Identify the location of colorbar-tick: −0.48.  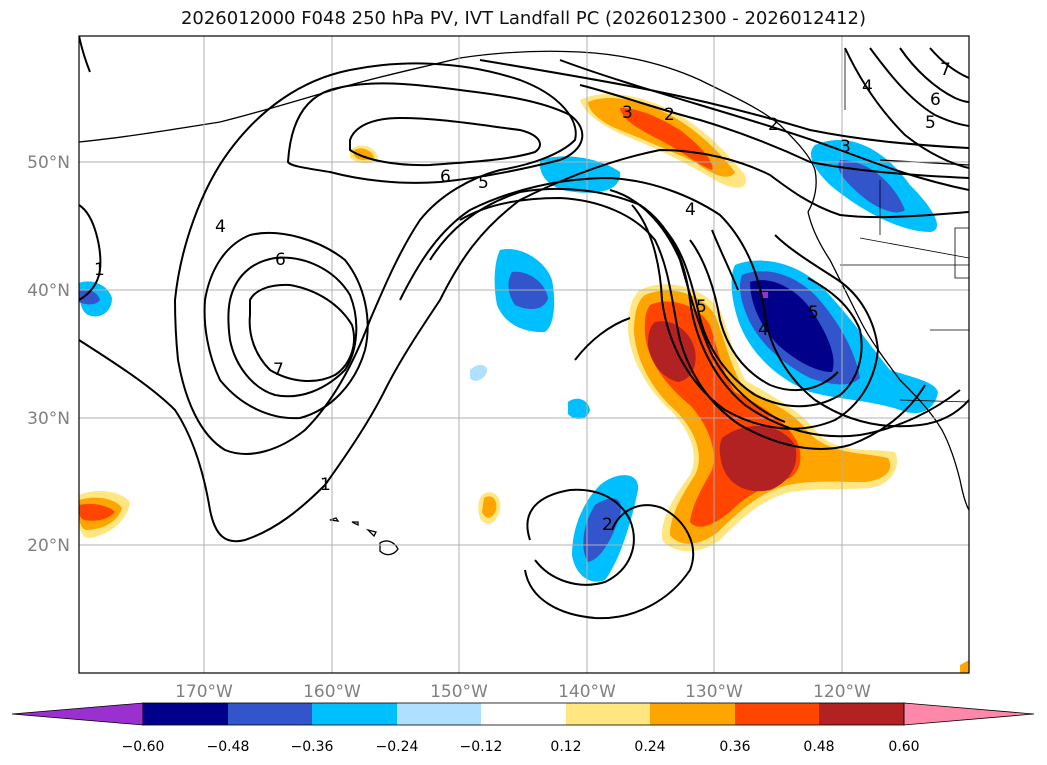
(228, 747).